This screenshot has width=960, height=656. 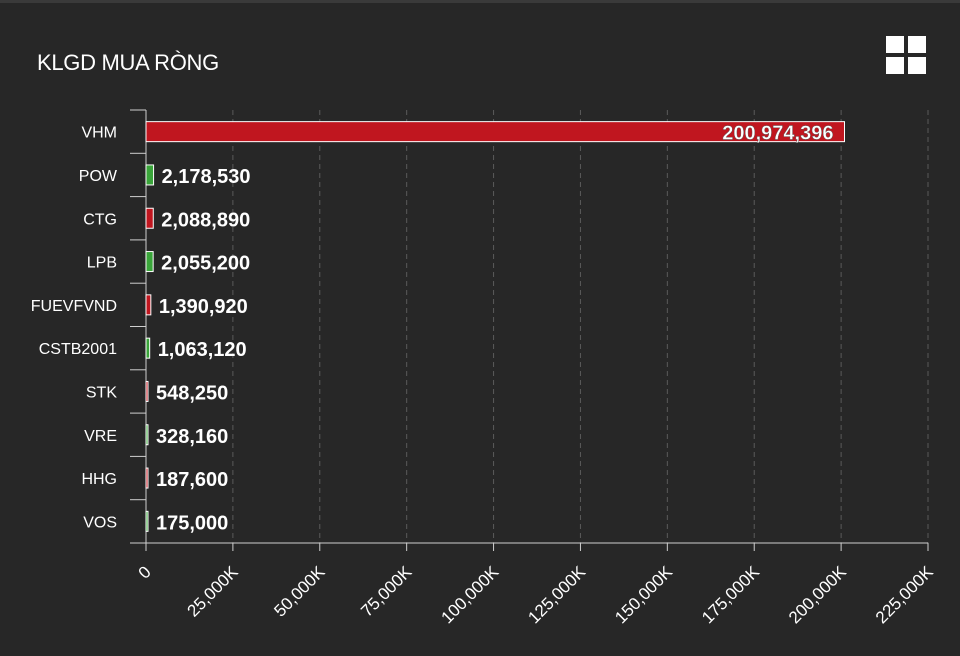 What do you see at coordinates (147, 435) in the screenshot?
I see `bar-vre` at bounding box center [147, 435].